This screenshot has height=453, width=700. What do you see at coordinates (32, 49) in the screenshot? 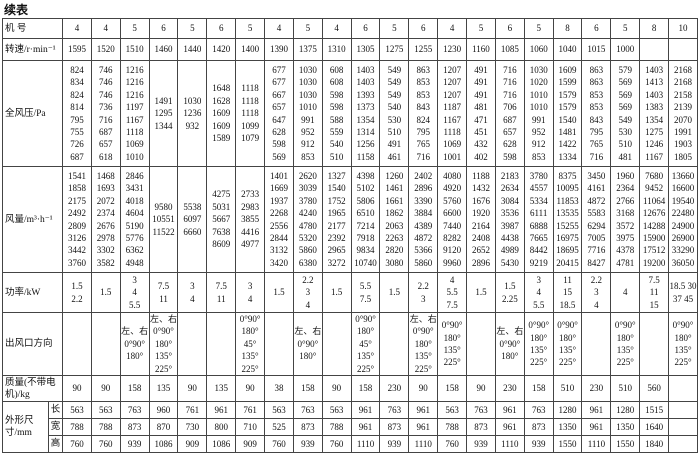
I see `row-label: 转速/r·min⁻¹` at bounding box center [32, 49].